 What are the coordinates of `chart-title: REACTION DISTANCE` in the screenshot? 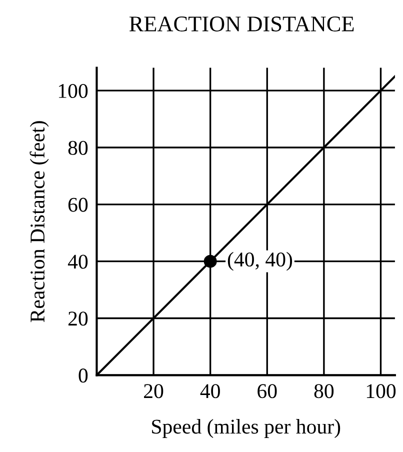 It's located at (241, 24).